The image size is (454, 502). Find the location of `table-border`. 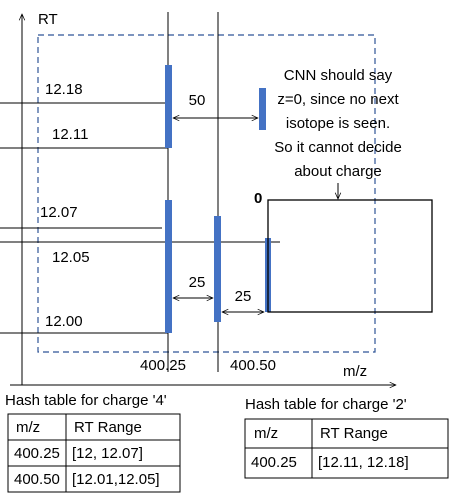

table-border is located at coordinates (94, 453).